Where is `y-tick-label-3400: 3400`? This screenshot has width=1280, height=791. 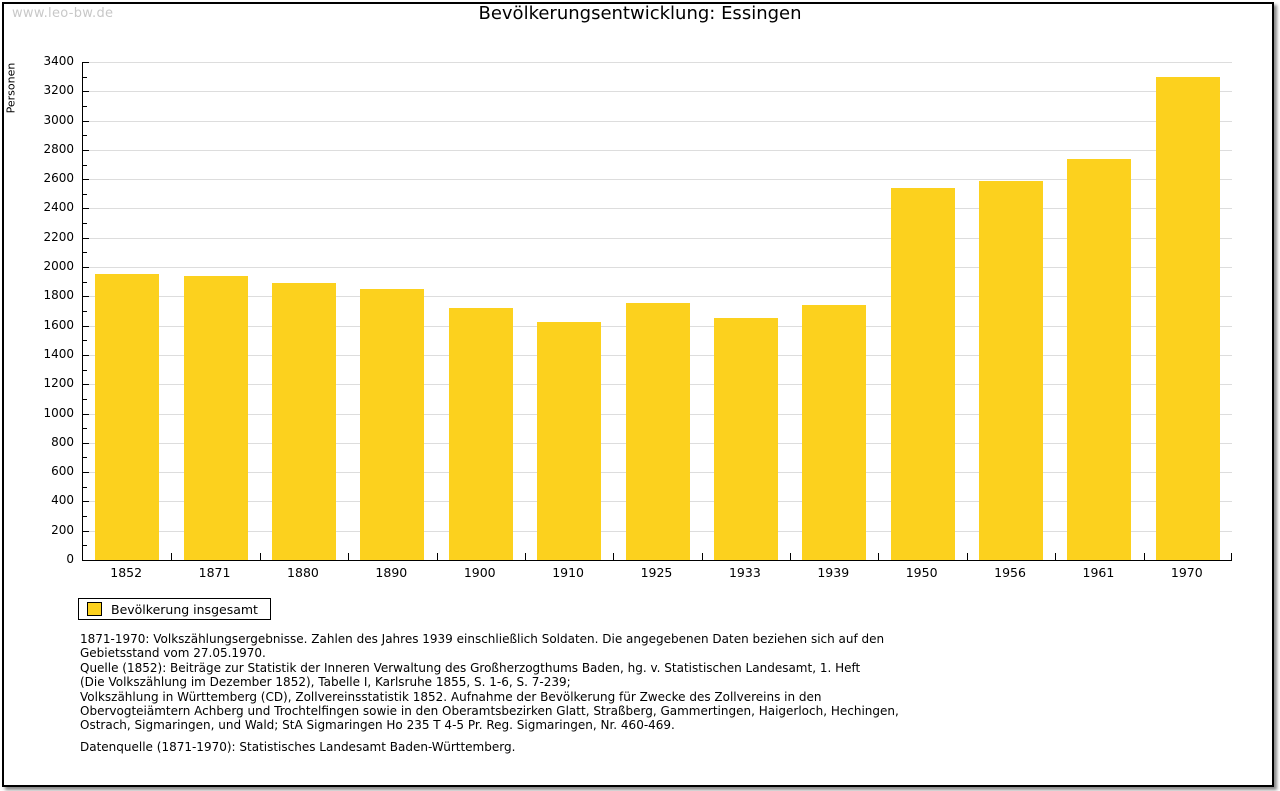
y-tick-label-3400: 3400 is located at coordinates (58, 61).